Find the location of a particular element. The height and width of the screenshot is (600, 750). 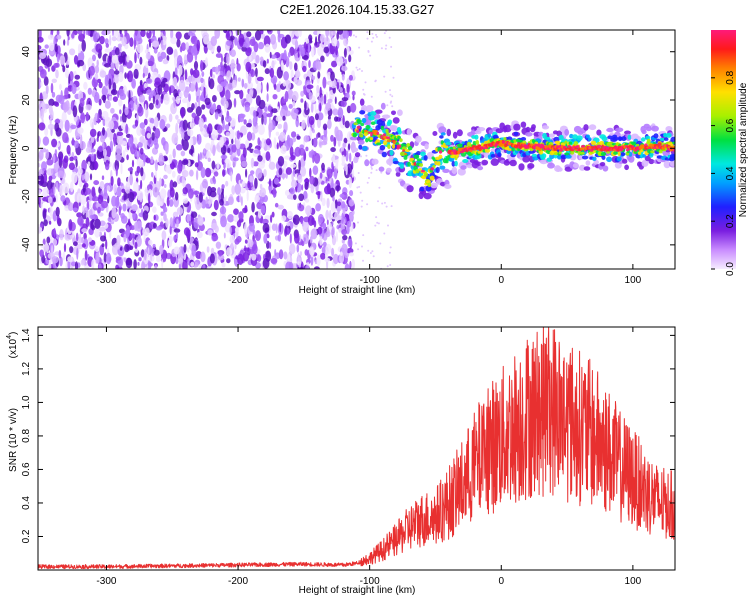

snr-y-label: SNR (10 * v/v) is located at coordinates (13, 440).